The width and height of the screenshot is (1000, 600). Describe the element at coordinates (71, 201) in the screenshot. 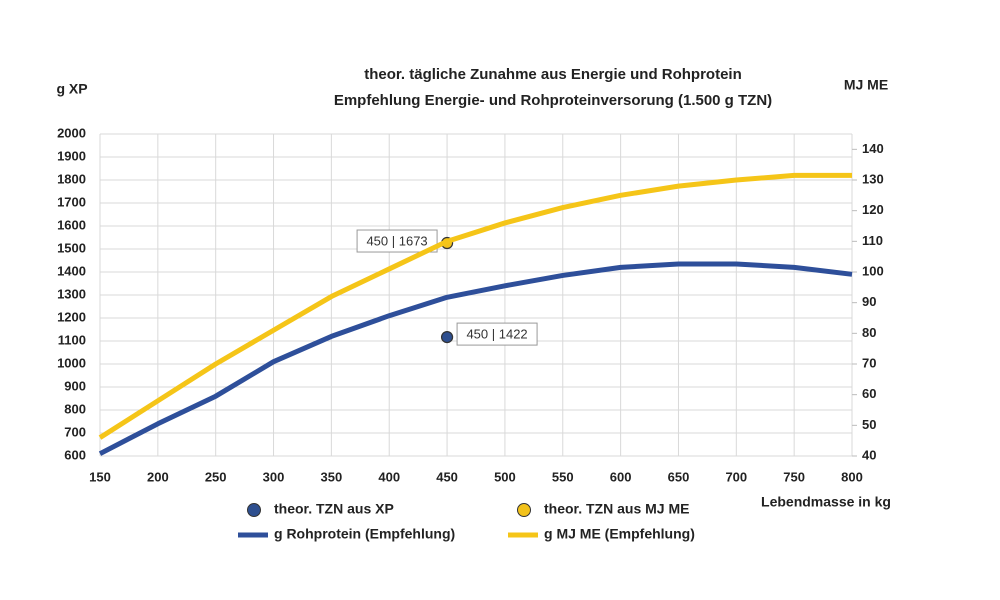

I see `y-tick-label: 1700` at that location.